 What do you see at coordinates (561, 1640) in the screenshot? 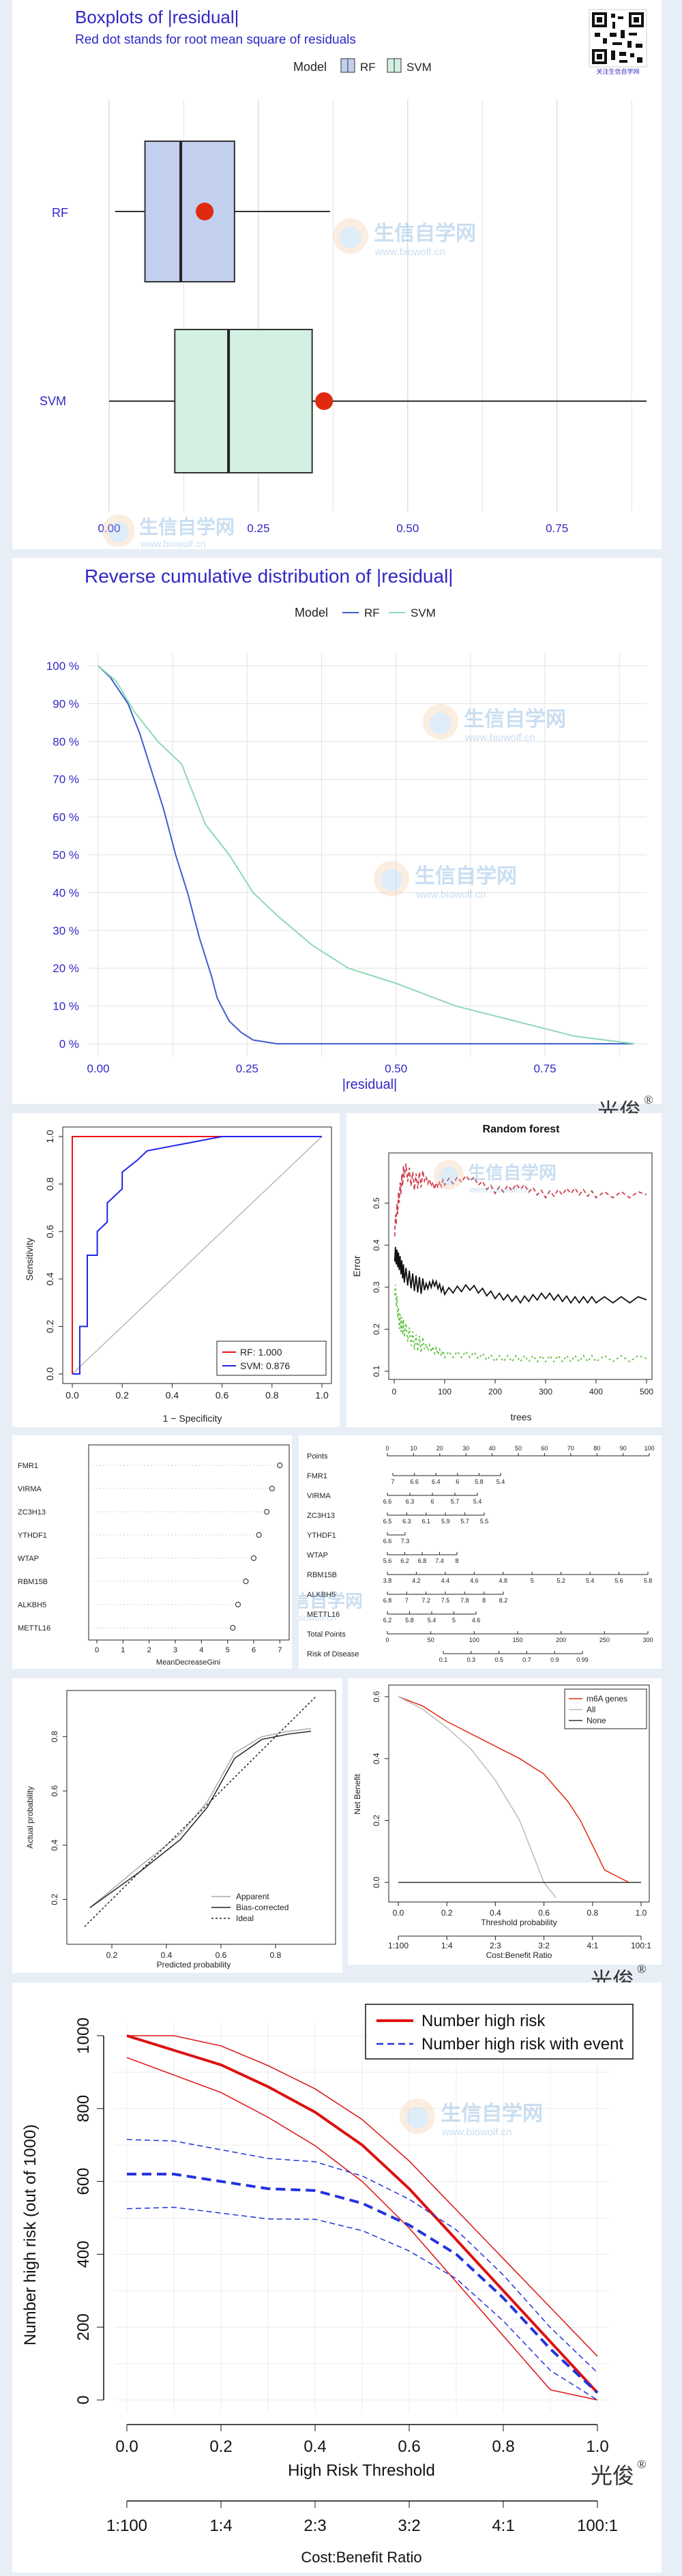
I see `nomogram-tick-label: 200` at bounding box center [561, 1640].